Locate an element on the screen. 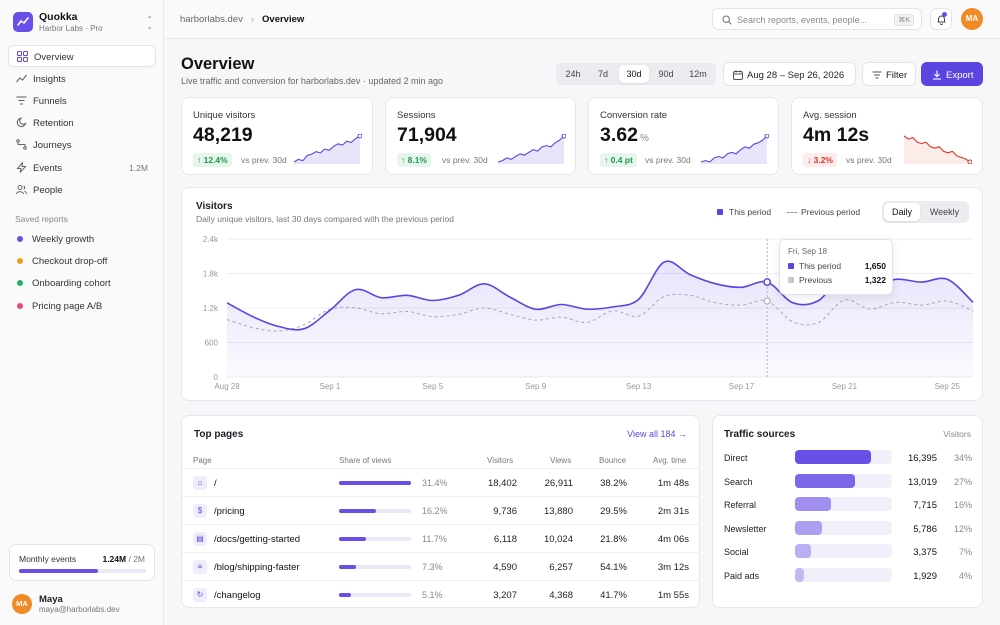 Image resolution: width=1000 pixels, height=625 pixels. search-icon is located at coordinates (727, 20).